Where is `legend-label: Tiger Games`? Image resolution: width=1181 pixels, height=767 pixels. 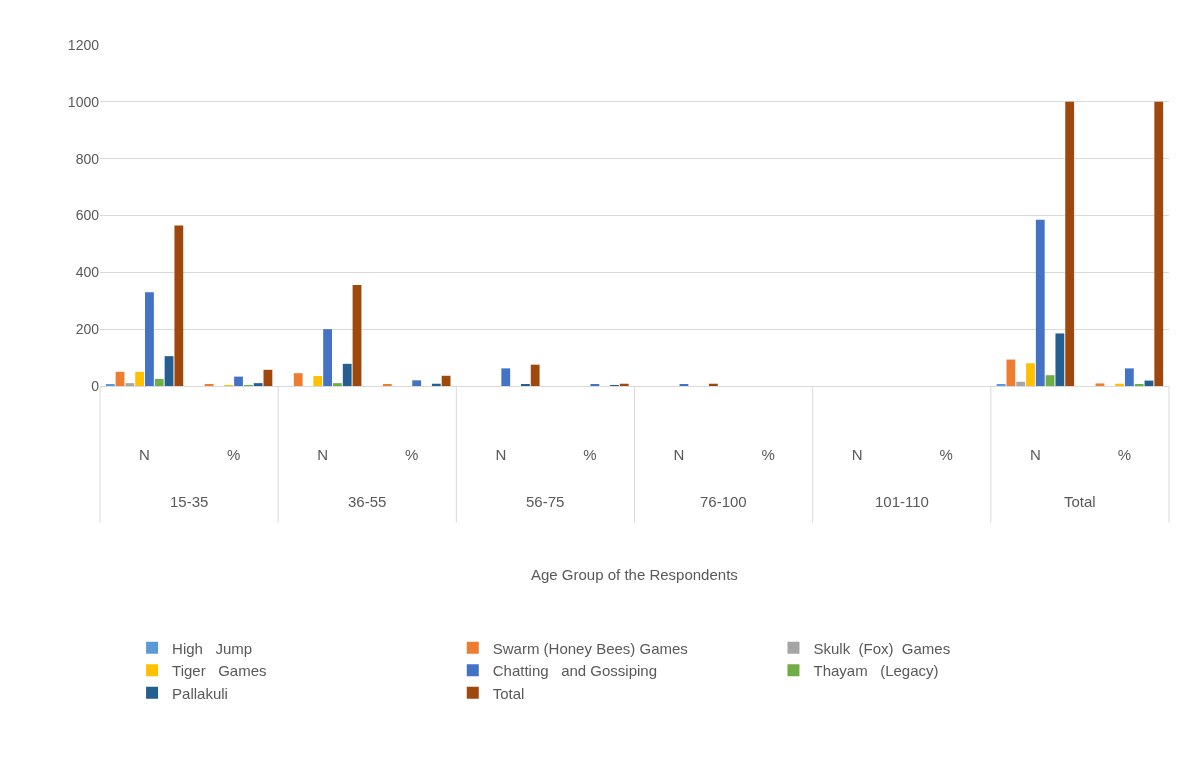 legend-label: Tiger Games is located at coordinates (219, 671).